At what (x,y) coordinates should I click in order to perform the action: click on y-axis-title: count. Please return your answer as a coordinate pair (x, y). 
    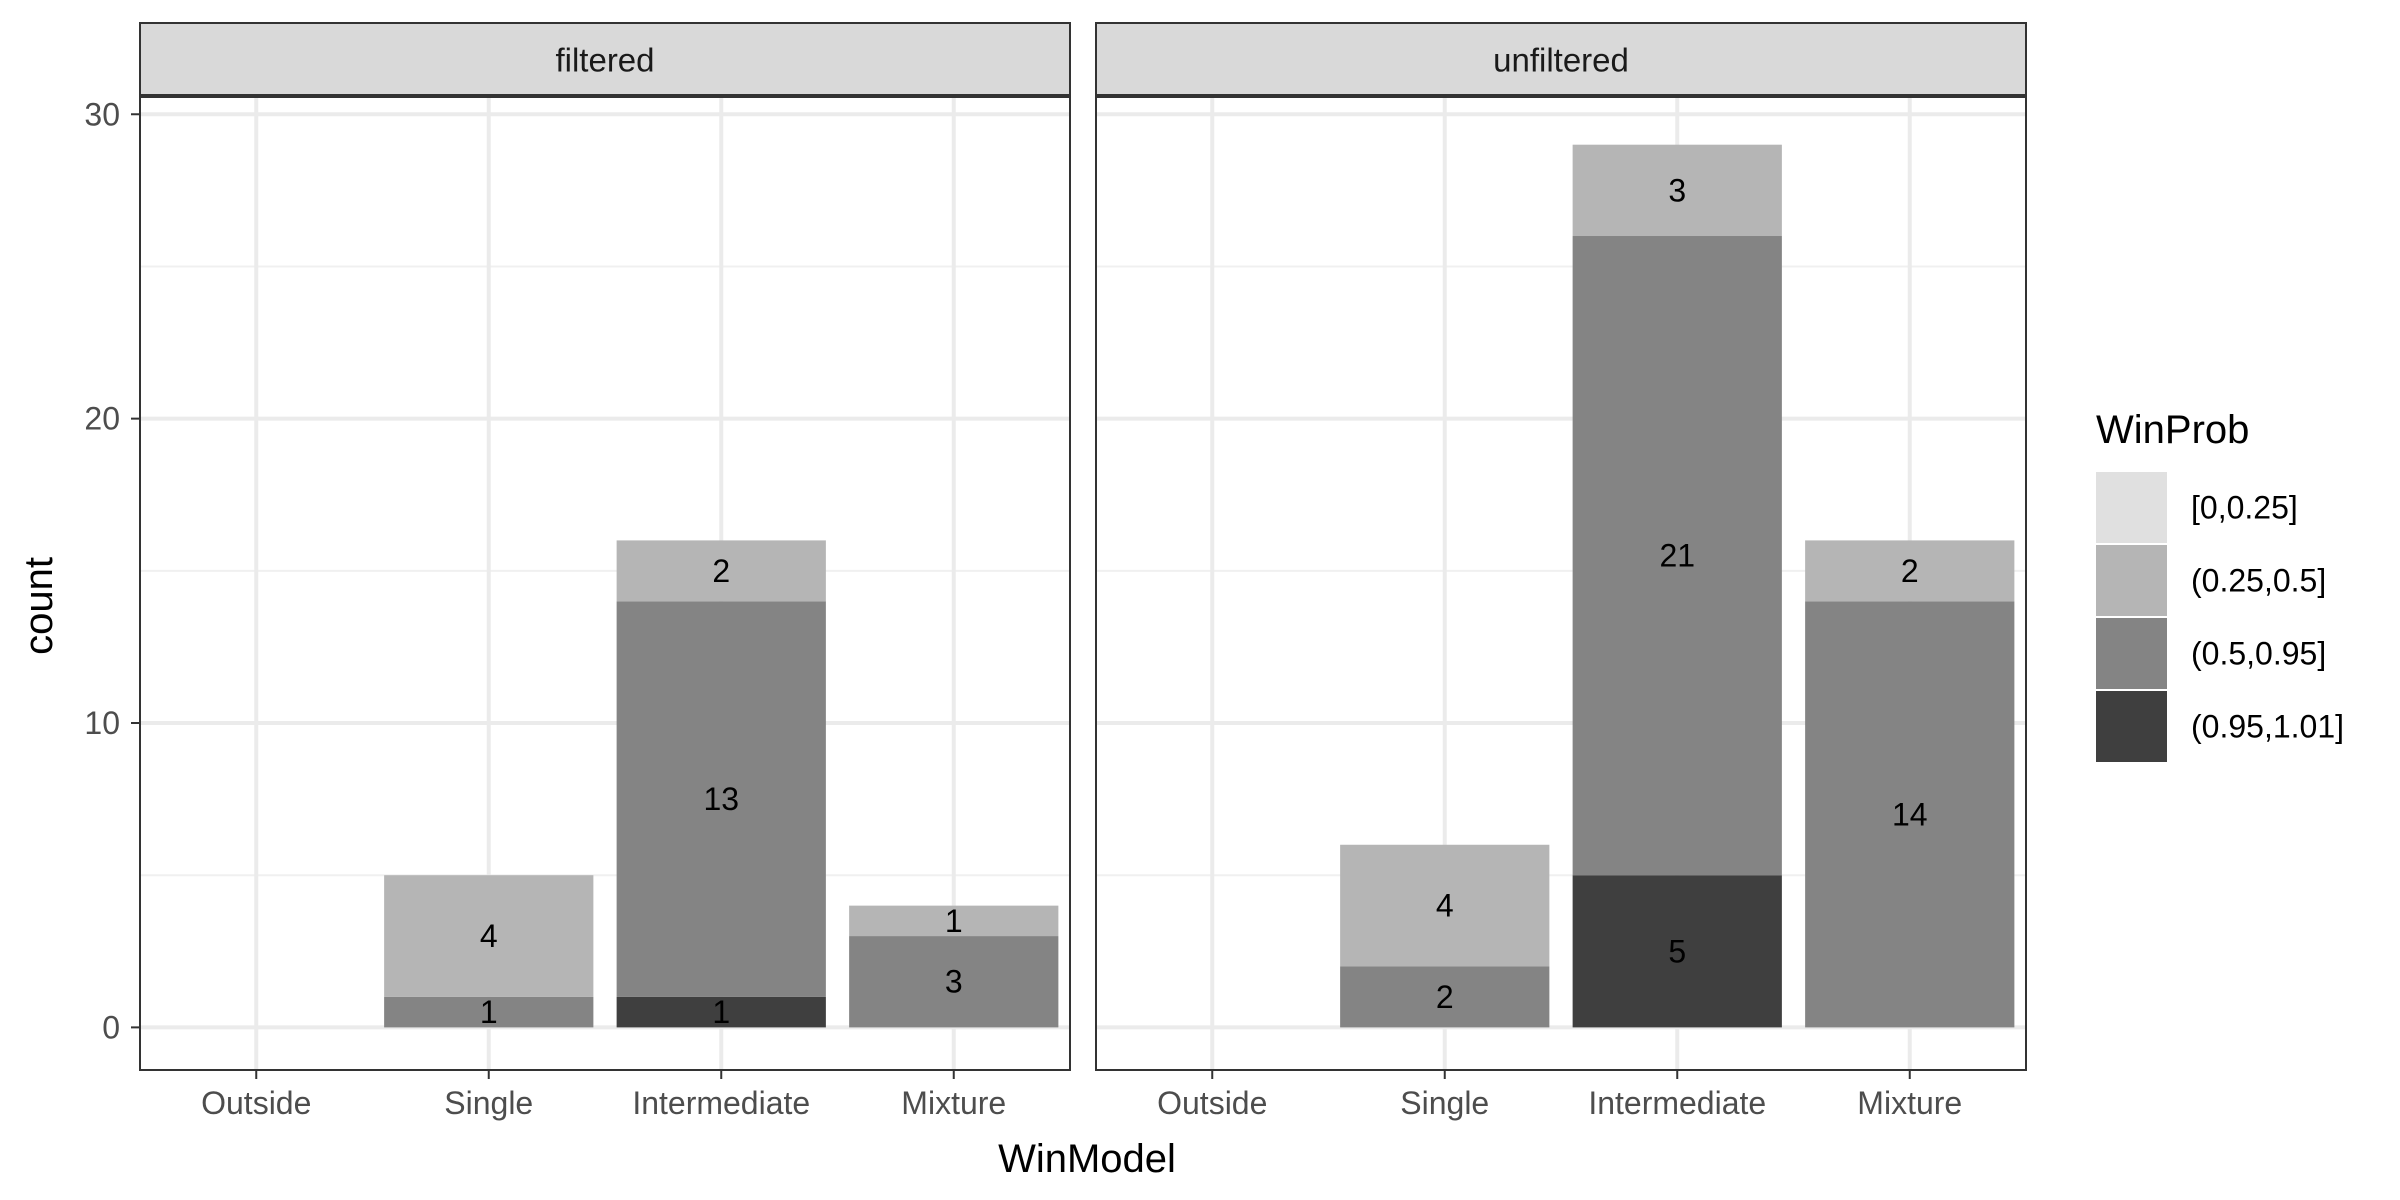
    Looking at the image, I should click on (39, 606).